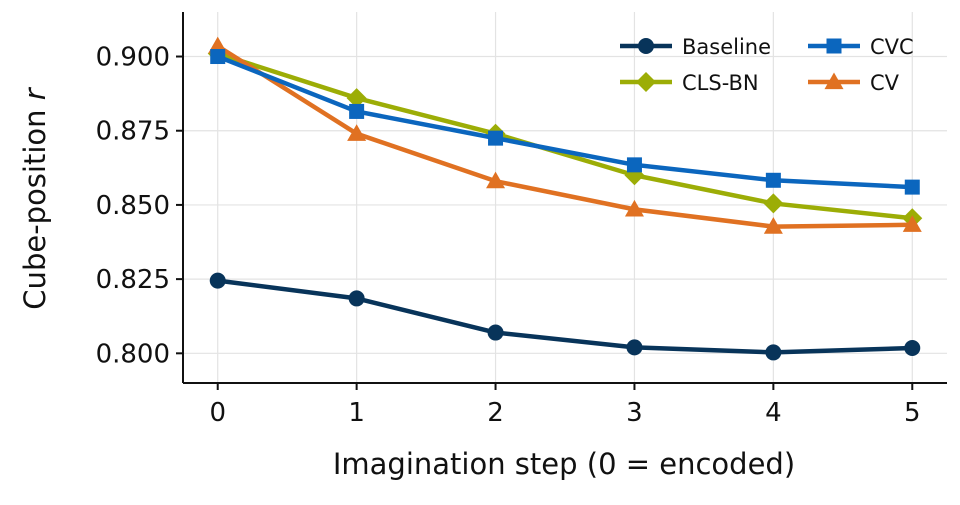 The image size is (960, 505). What do you see at coordinates (634, 413) in the screenshot?
I see `x-tick-label-3: 3` at bounding box center [634, 413].